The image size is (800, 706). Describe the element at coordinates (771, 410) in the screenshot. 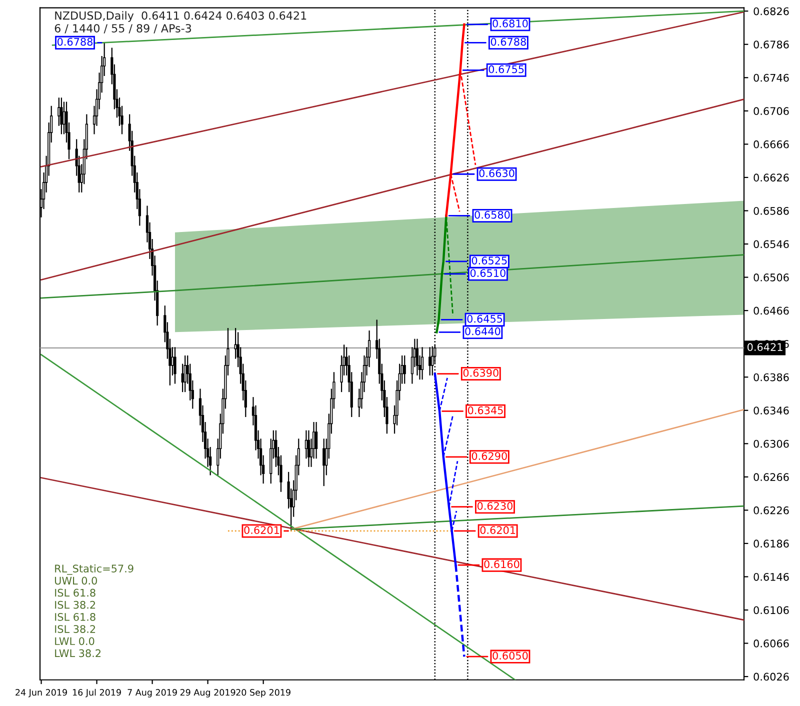

I see `y-tick-label: 0.6346` at that location.